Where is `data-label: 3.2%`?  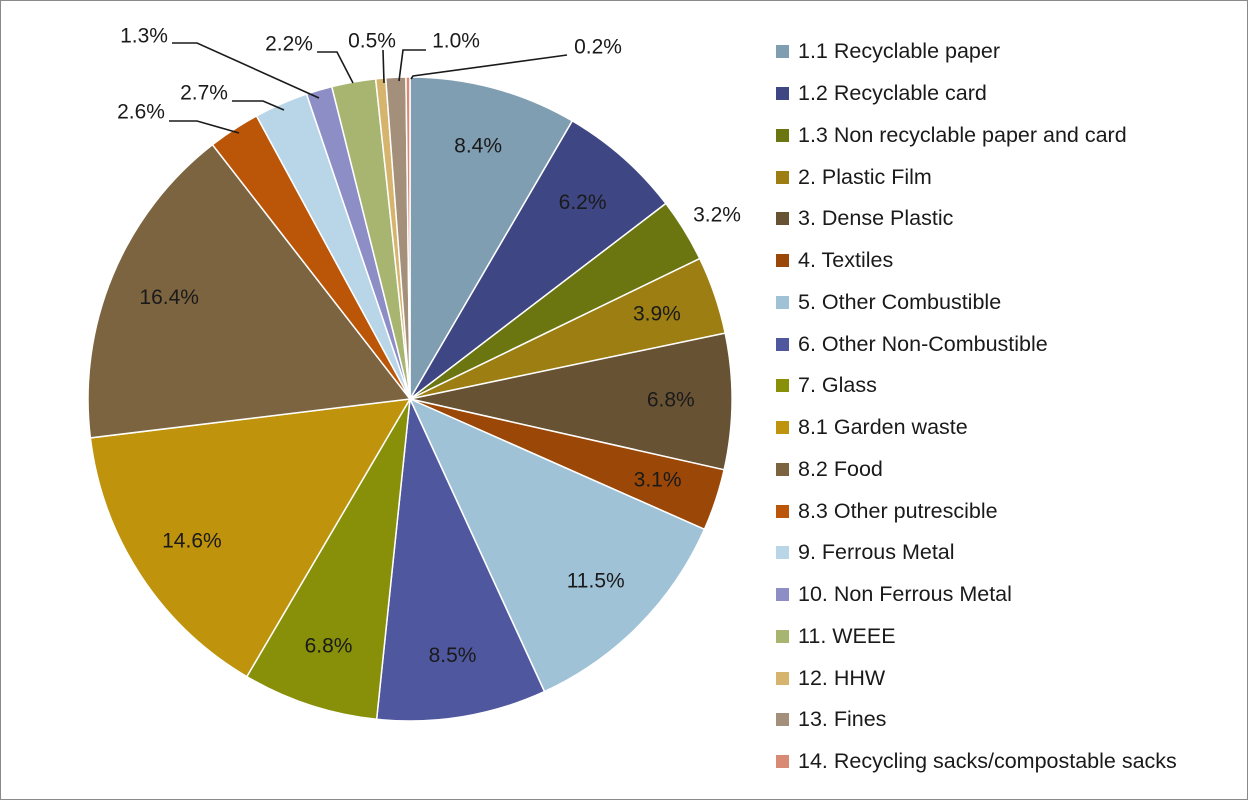
data-label: 3.2% is located at coordinates (717, 215).